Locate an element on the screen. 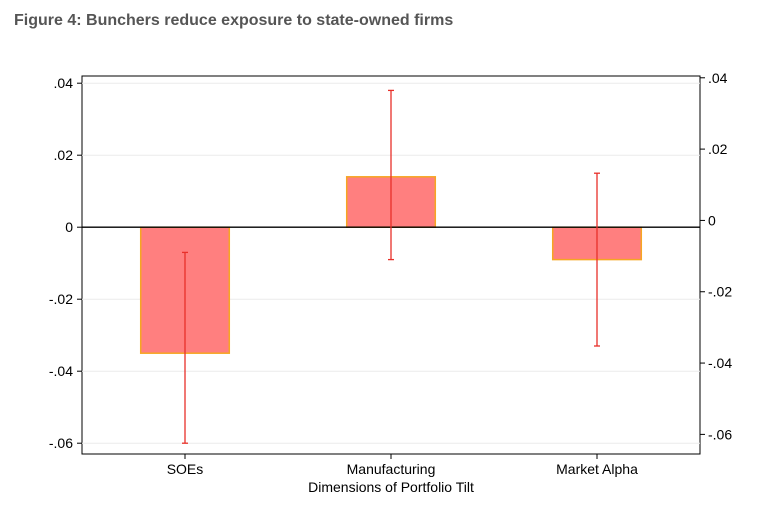 The height and width of the screenshot is (507, 758). category-labels: SOEs Manufacturing Market Alpha is located at coordinates (402, 465).